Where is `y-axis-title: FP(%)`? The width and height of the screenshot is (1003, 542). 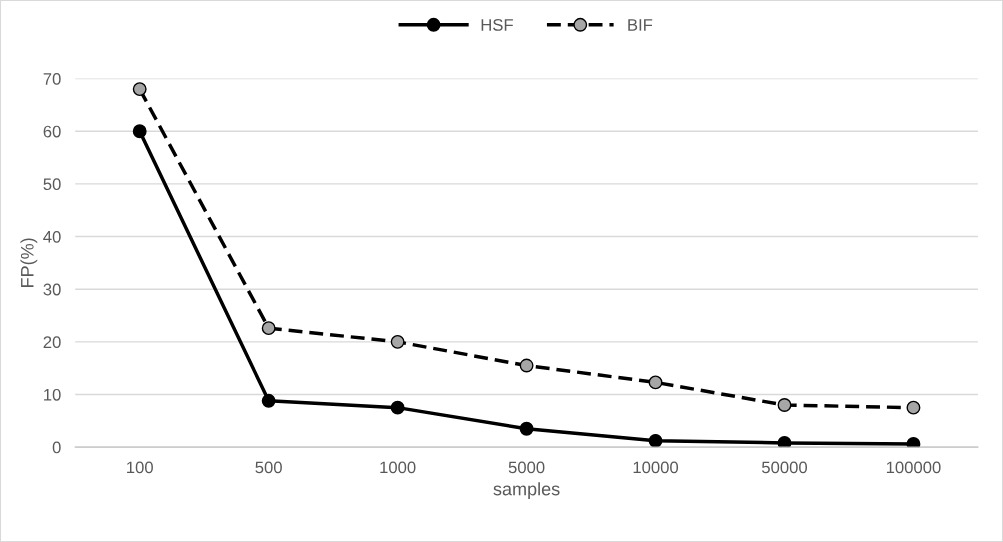
y-axis-title: FP(%) is located at coordinates (29, 262).